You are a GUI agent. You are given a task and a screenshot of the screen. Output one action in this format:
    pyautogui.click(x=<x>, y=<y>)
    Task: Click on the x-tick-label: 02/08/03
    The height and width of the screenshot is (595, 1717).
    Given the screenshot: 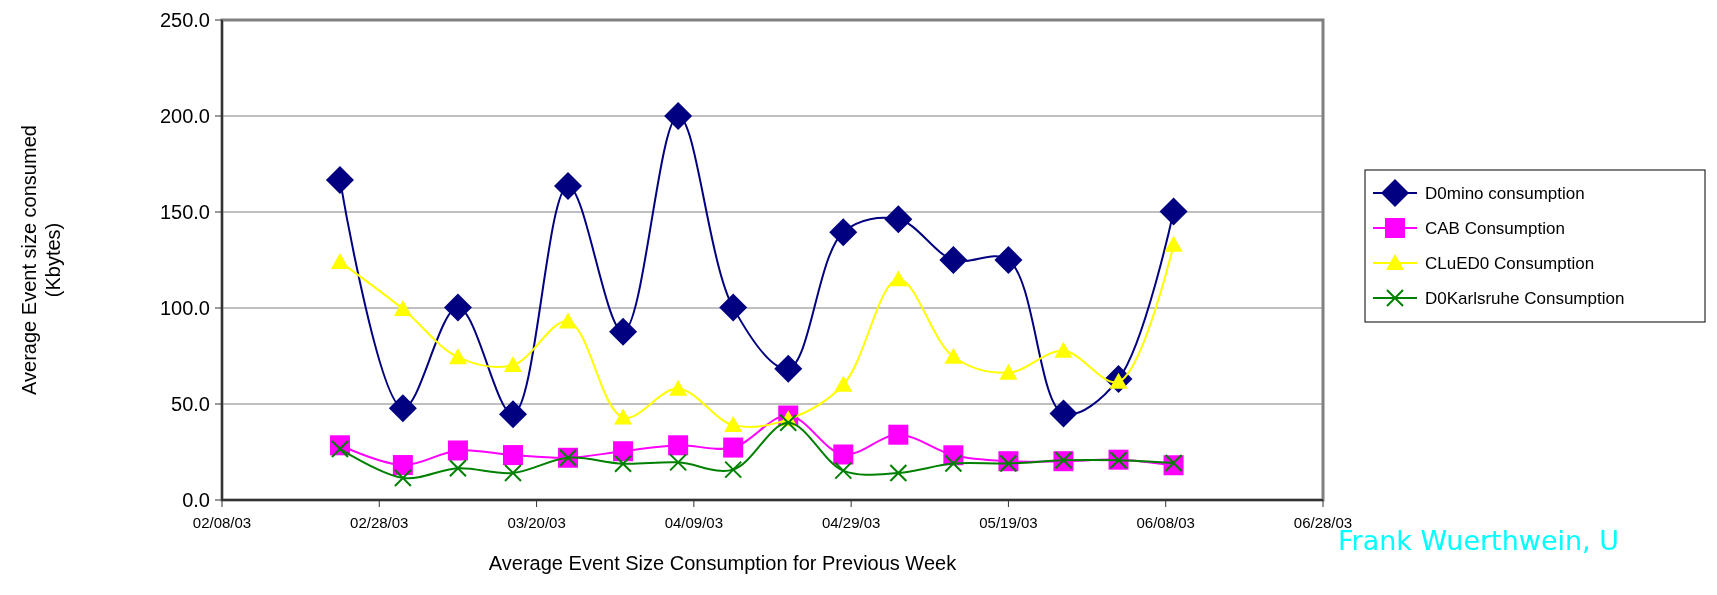 What is the action you would take?
    pyautogui.click(x=222, y=522)
    